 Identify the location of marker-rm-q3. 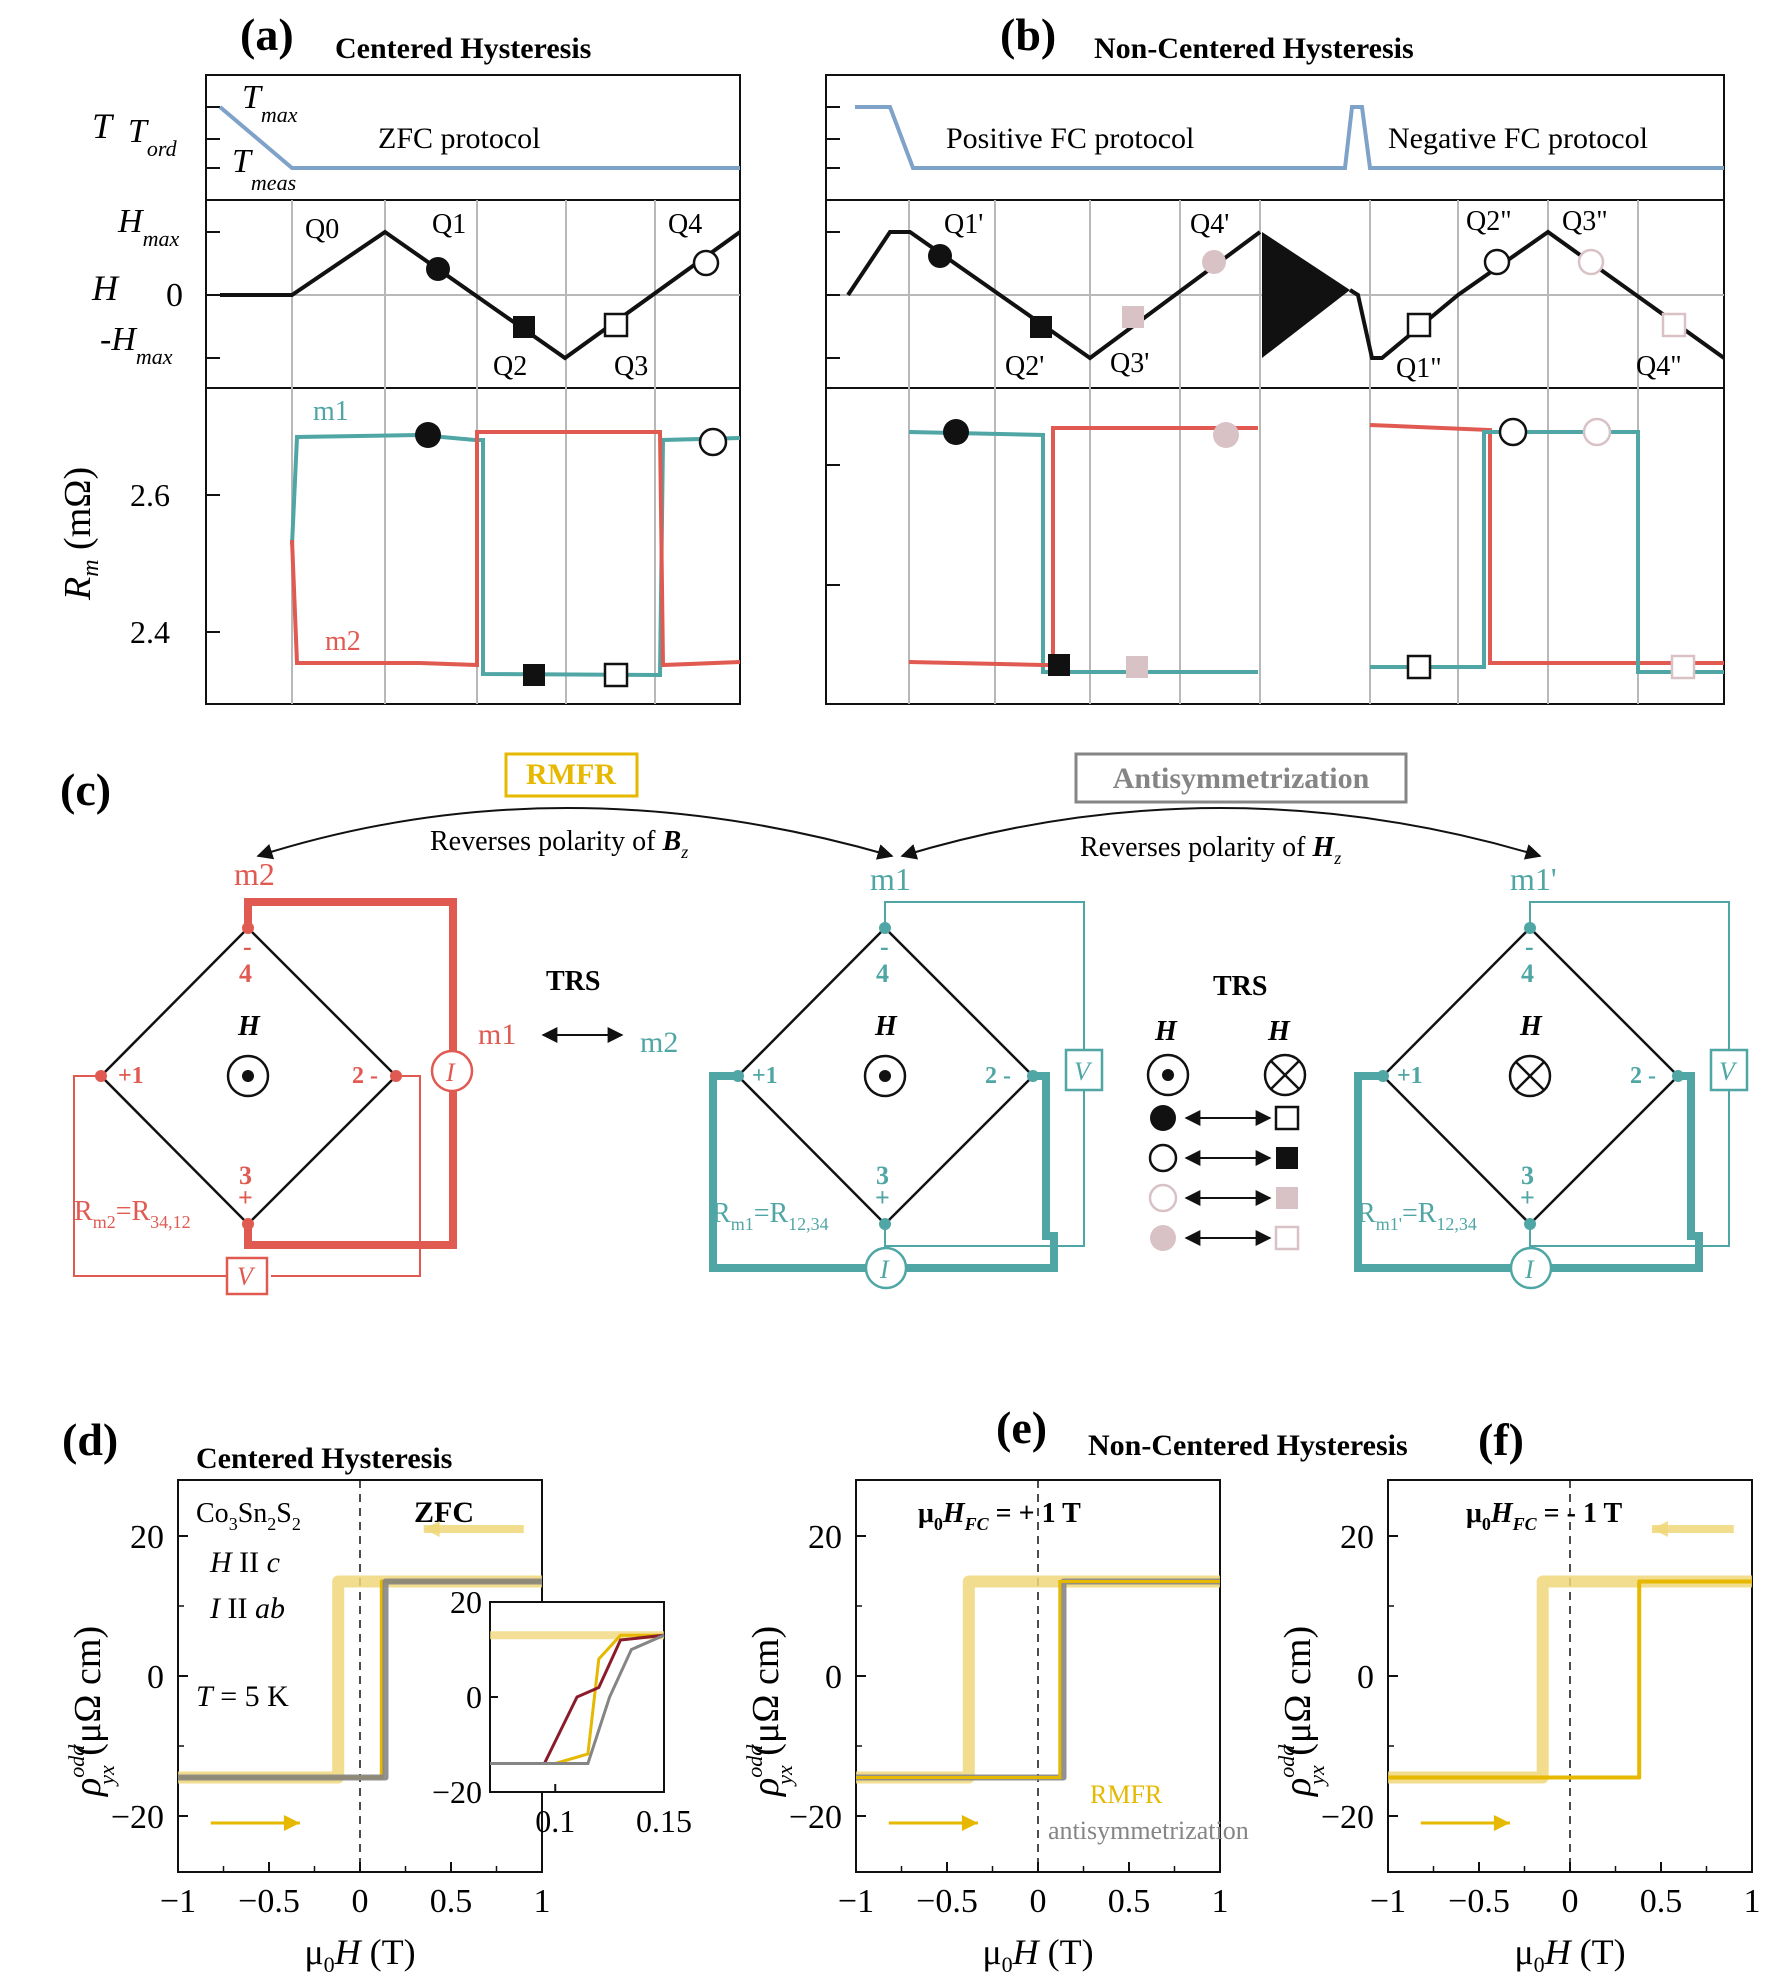
(616, 675).